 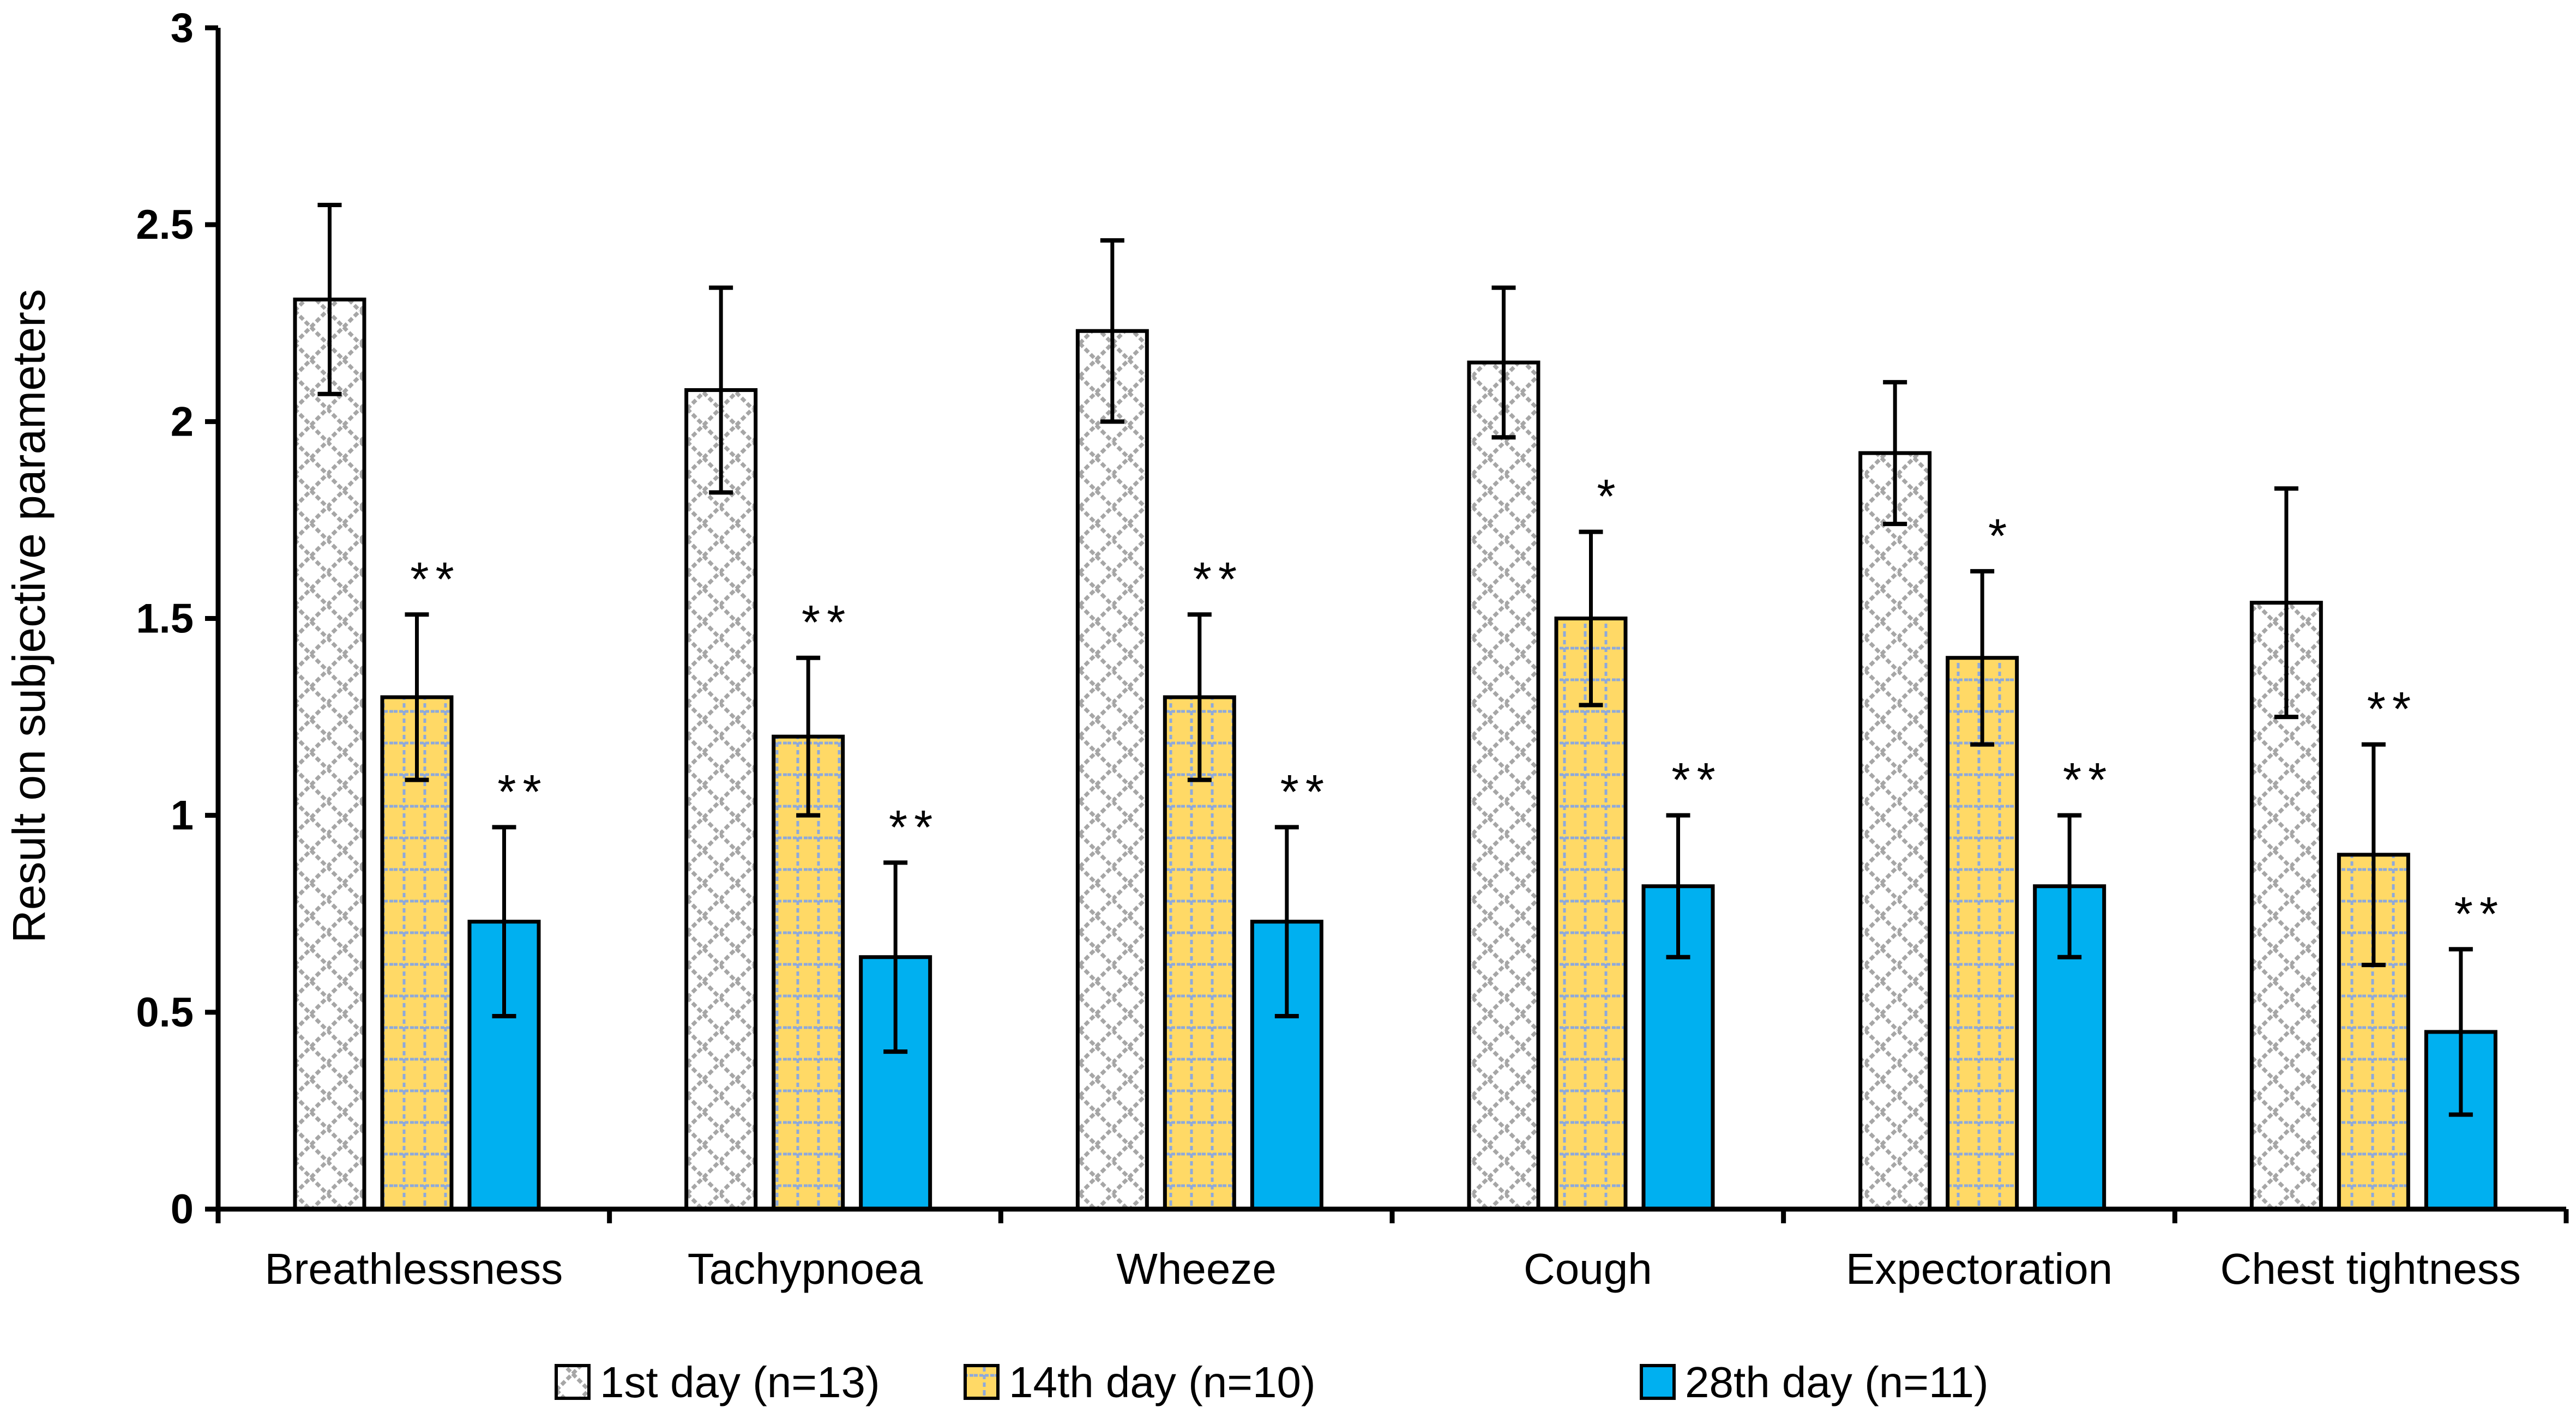 I want to click on x-tick-label: Tachypnoea, so click(x=805, y=1269).